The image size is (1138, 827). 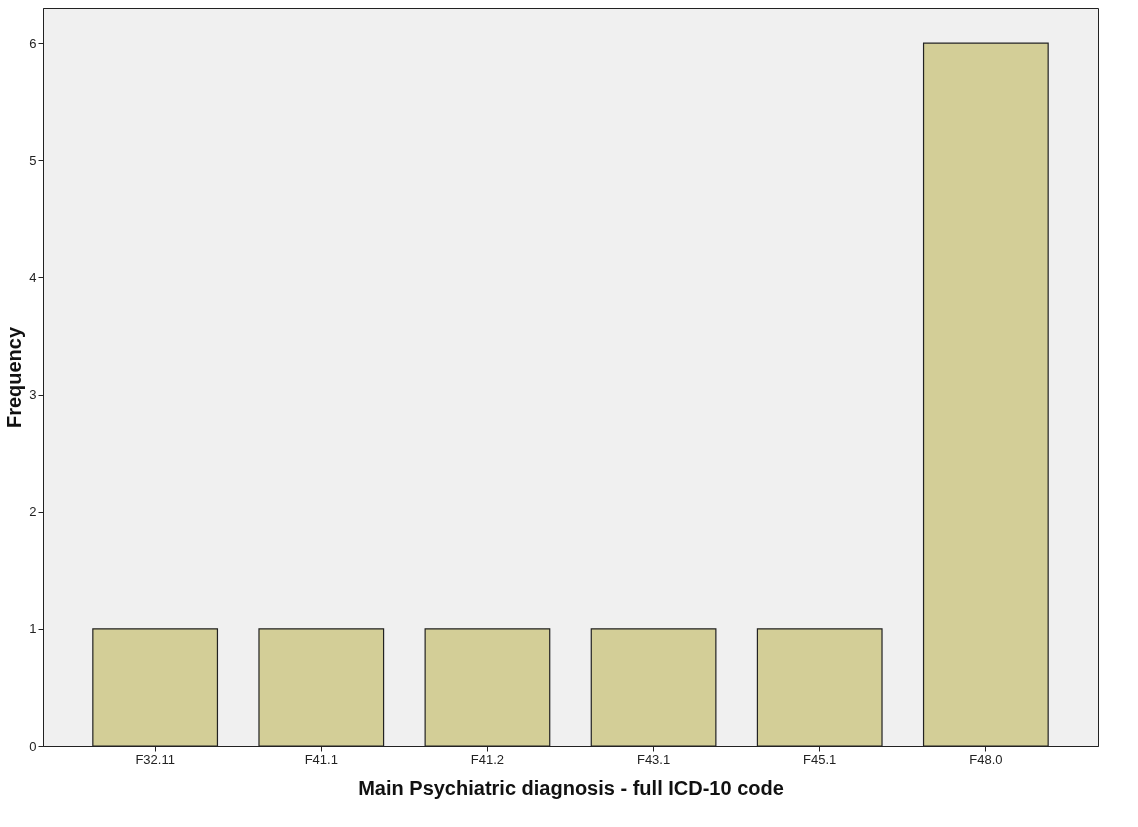 I want to click on y-tick-label: 2, so click(x=33, y=512).